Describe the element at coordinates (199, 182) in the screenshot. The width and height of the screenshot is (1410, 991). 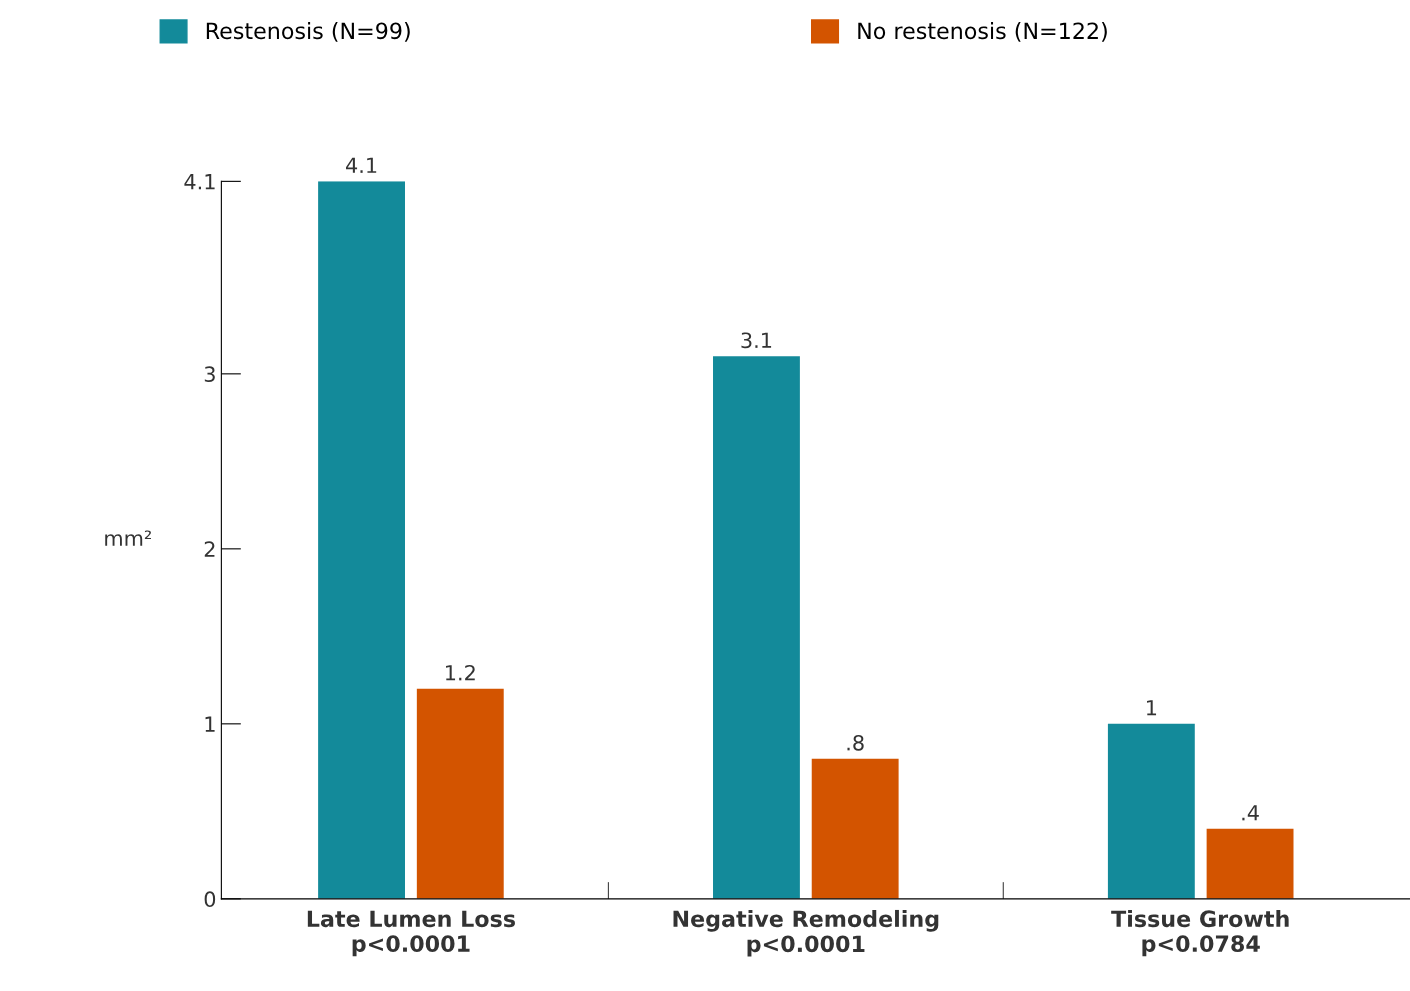
I see `y-tick-label: 4.1` at that location.